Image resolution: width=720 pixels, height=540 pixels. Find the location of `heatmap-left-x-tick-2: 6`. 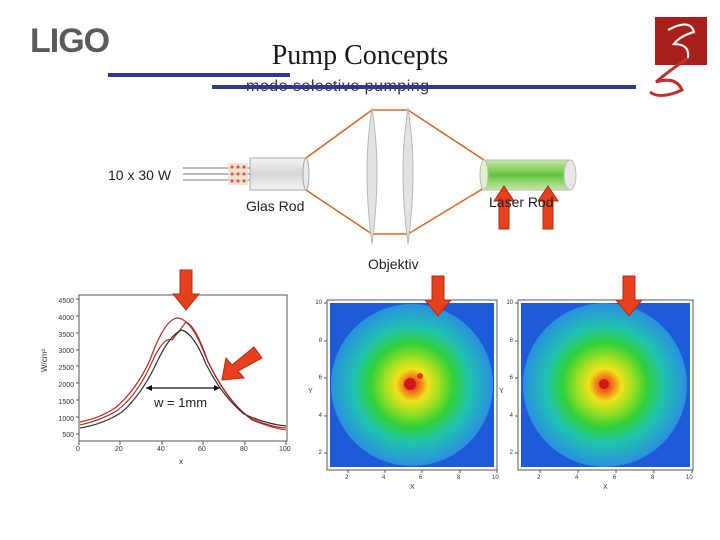

heatmap-left-x-tick-2: 6 is located at coordinates (421, 478).